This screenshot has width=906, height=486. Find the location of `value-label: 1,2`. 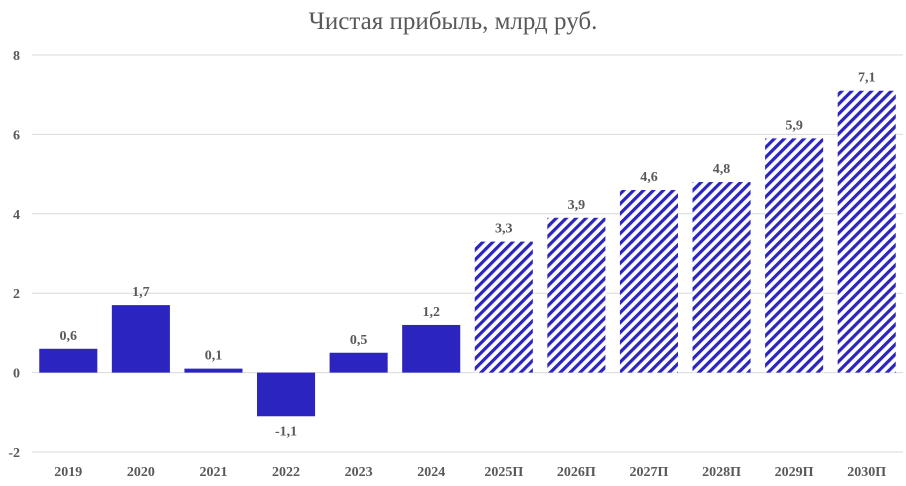

value-label: 1,2 is located at coordinates (431, 312).